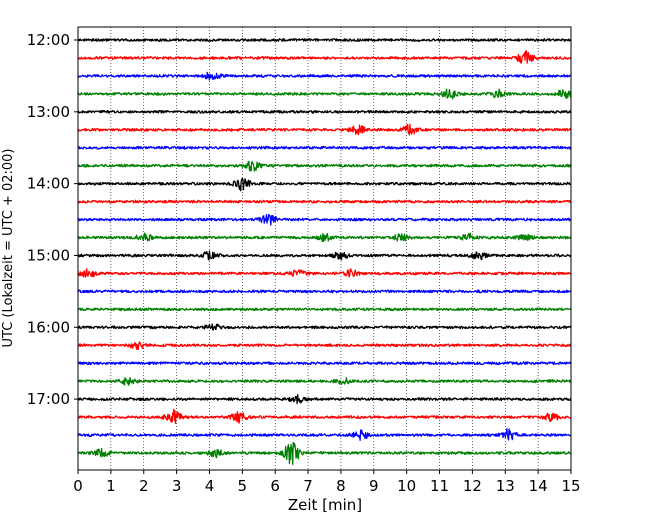  Describe the element at coordinates (48, 112) in the screenshot. I see `y-tick-label: 13:00` at that location.